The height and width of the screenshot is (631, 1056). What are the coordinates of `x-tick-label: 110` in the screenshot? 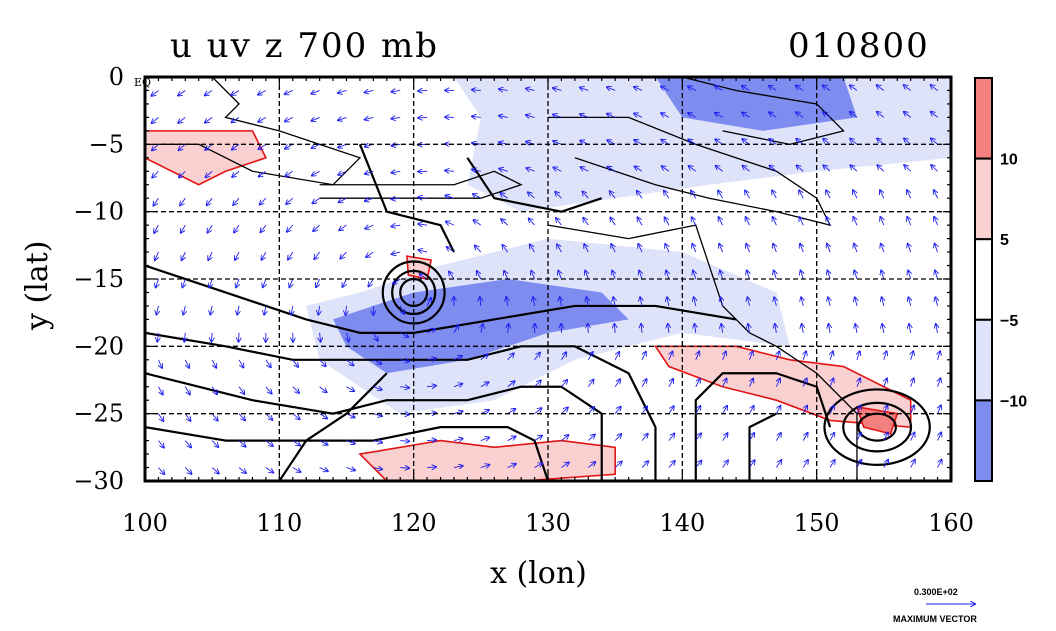 It's located at (279, 523).